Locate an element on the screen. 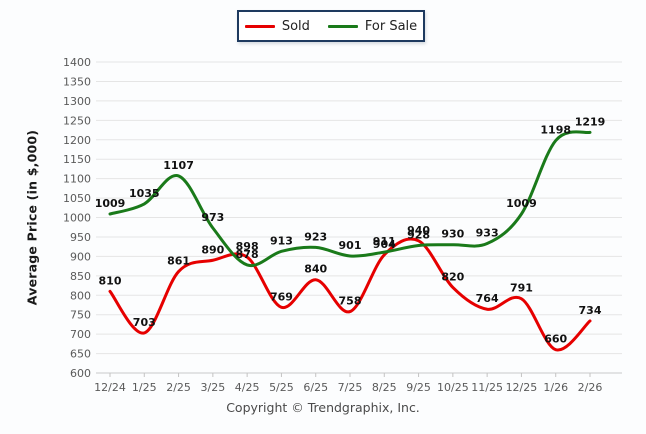 This screenshot has width=646, height=434. x-tick-label: 12/24 is located at coordinates (110, 387).